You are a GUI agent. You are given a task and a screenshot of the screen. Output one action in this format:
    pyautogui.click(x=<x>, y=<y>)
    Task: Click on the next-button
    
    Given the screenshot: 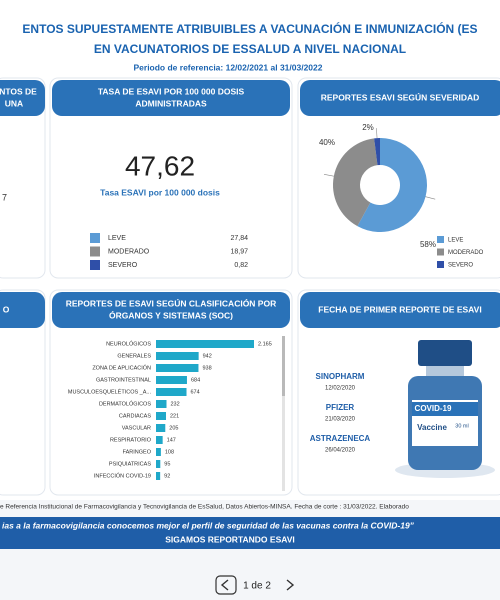 What is the action you would take?
    pyautogui.click(x=290, y=585)
    